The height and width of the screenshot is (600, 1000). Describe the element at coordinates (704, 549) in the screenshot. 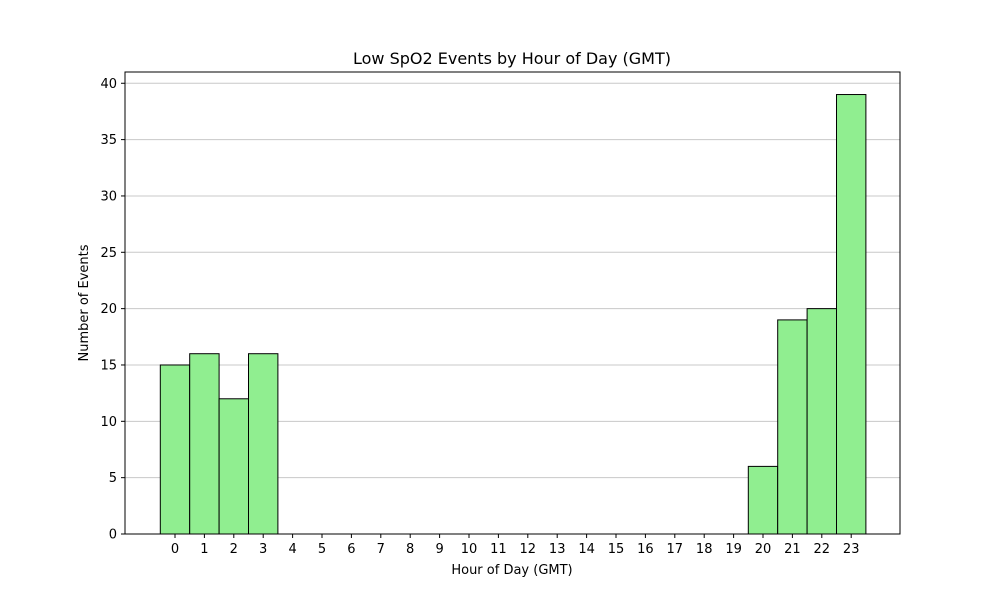

I see `x-tick-label: 18` at that location.